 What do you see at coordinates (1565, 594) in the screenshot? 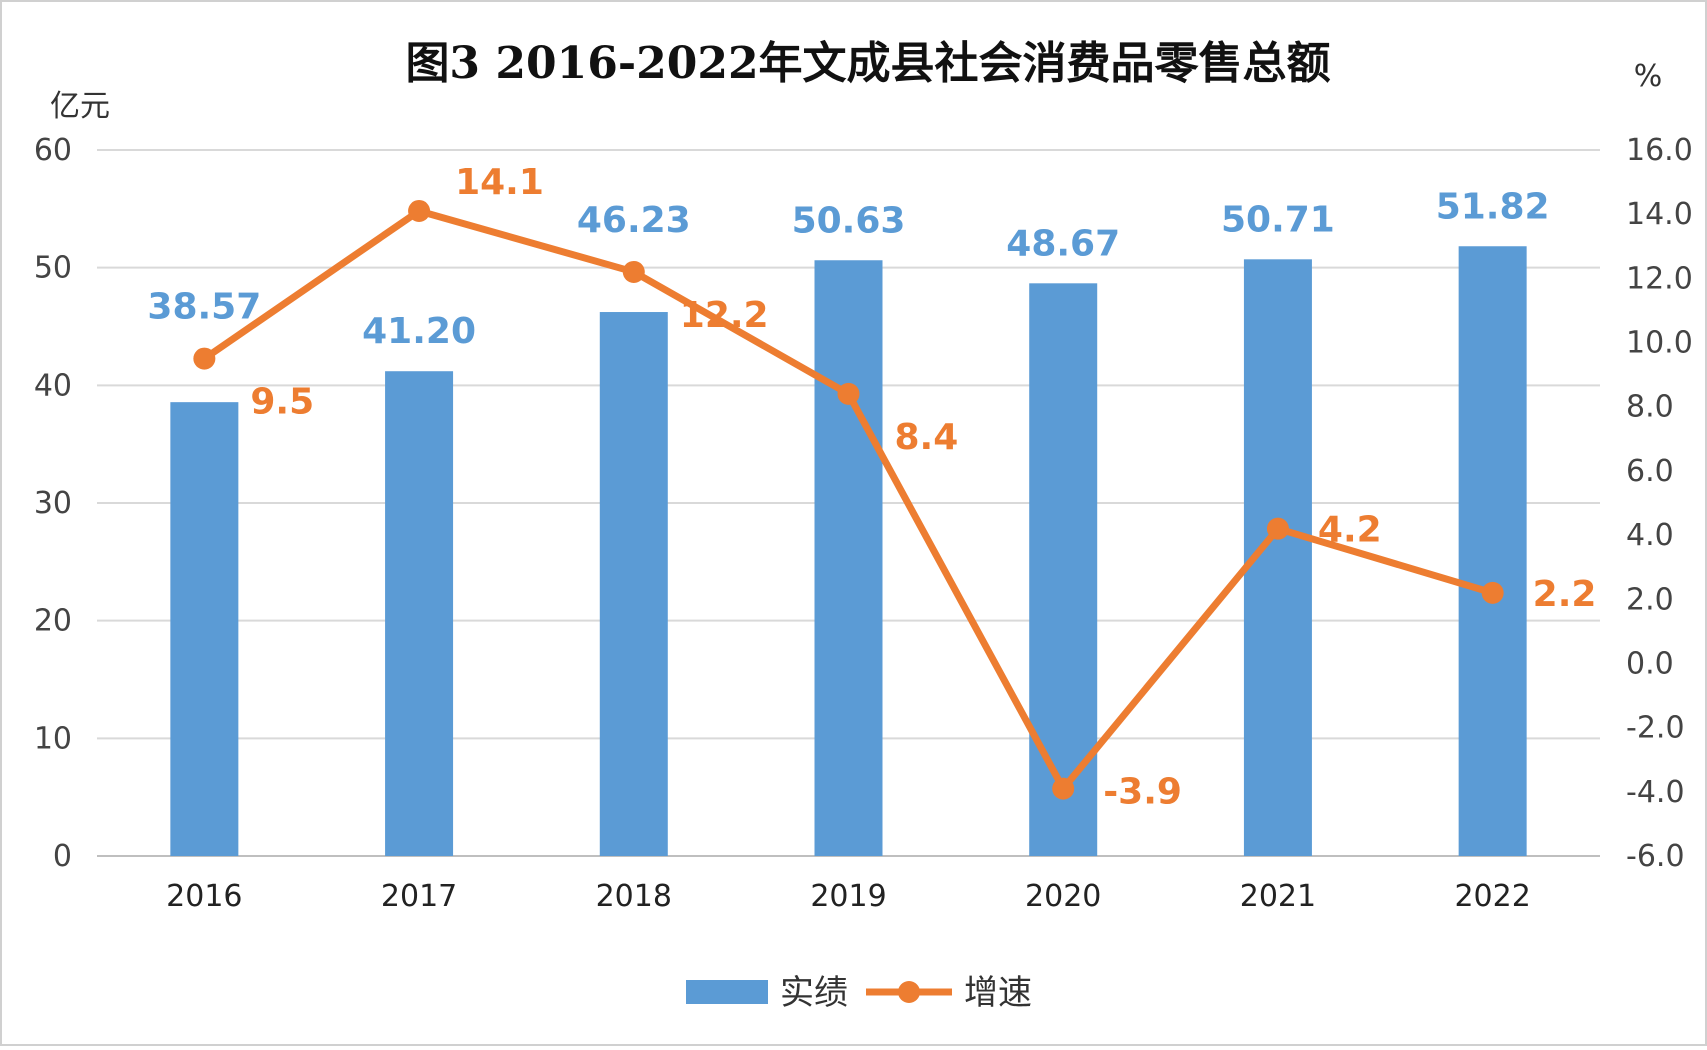
I see `line-data-label: 2.2` at bounding box center [1565, 594].